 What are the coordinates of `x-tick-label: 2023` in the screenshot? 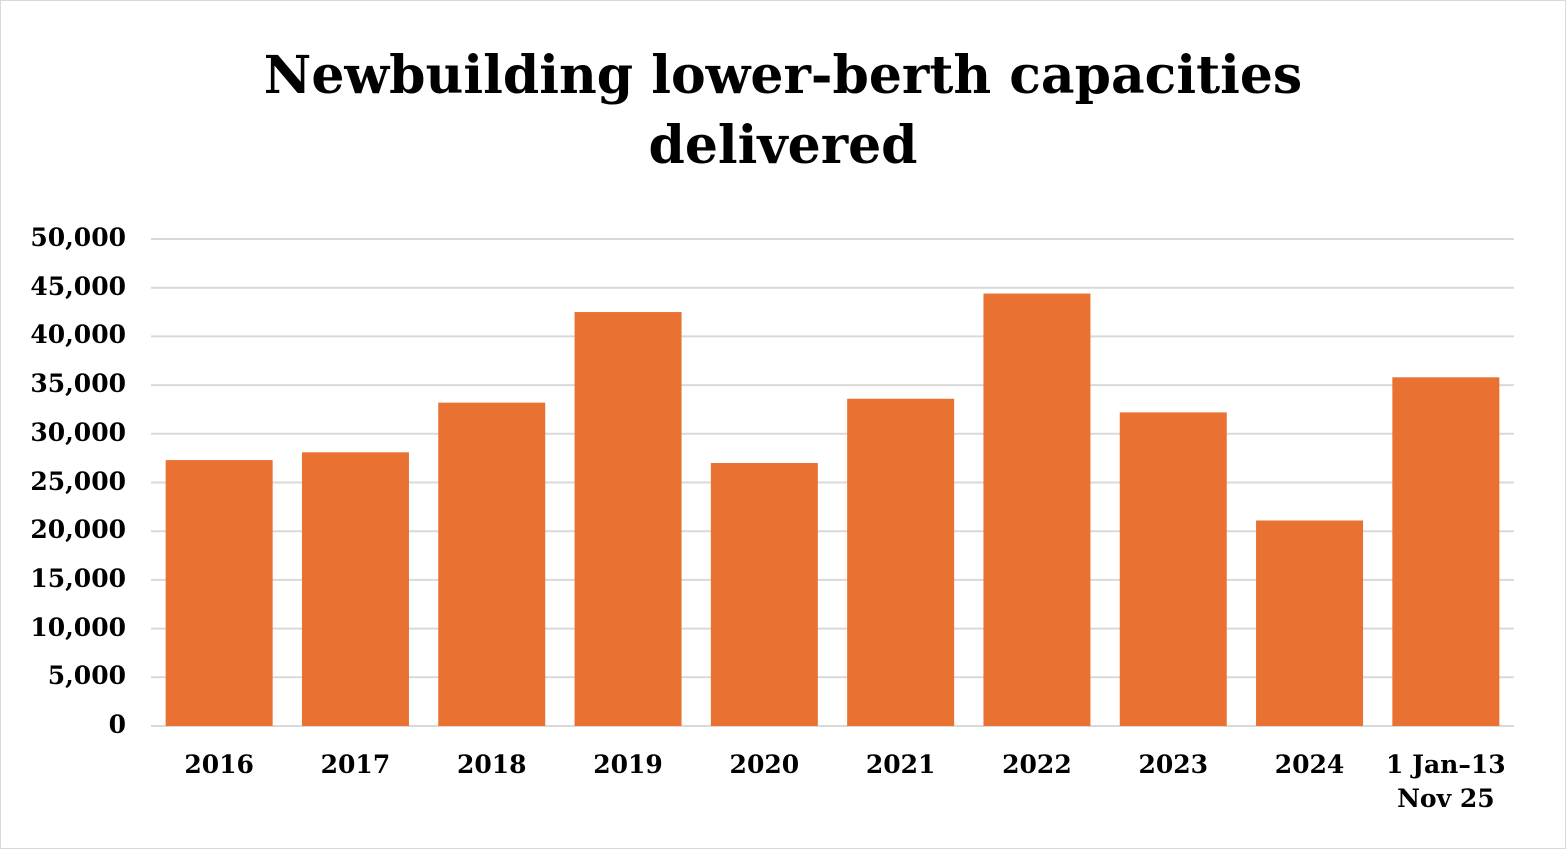 It's located at (1173, 764).